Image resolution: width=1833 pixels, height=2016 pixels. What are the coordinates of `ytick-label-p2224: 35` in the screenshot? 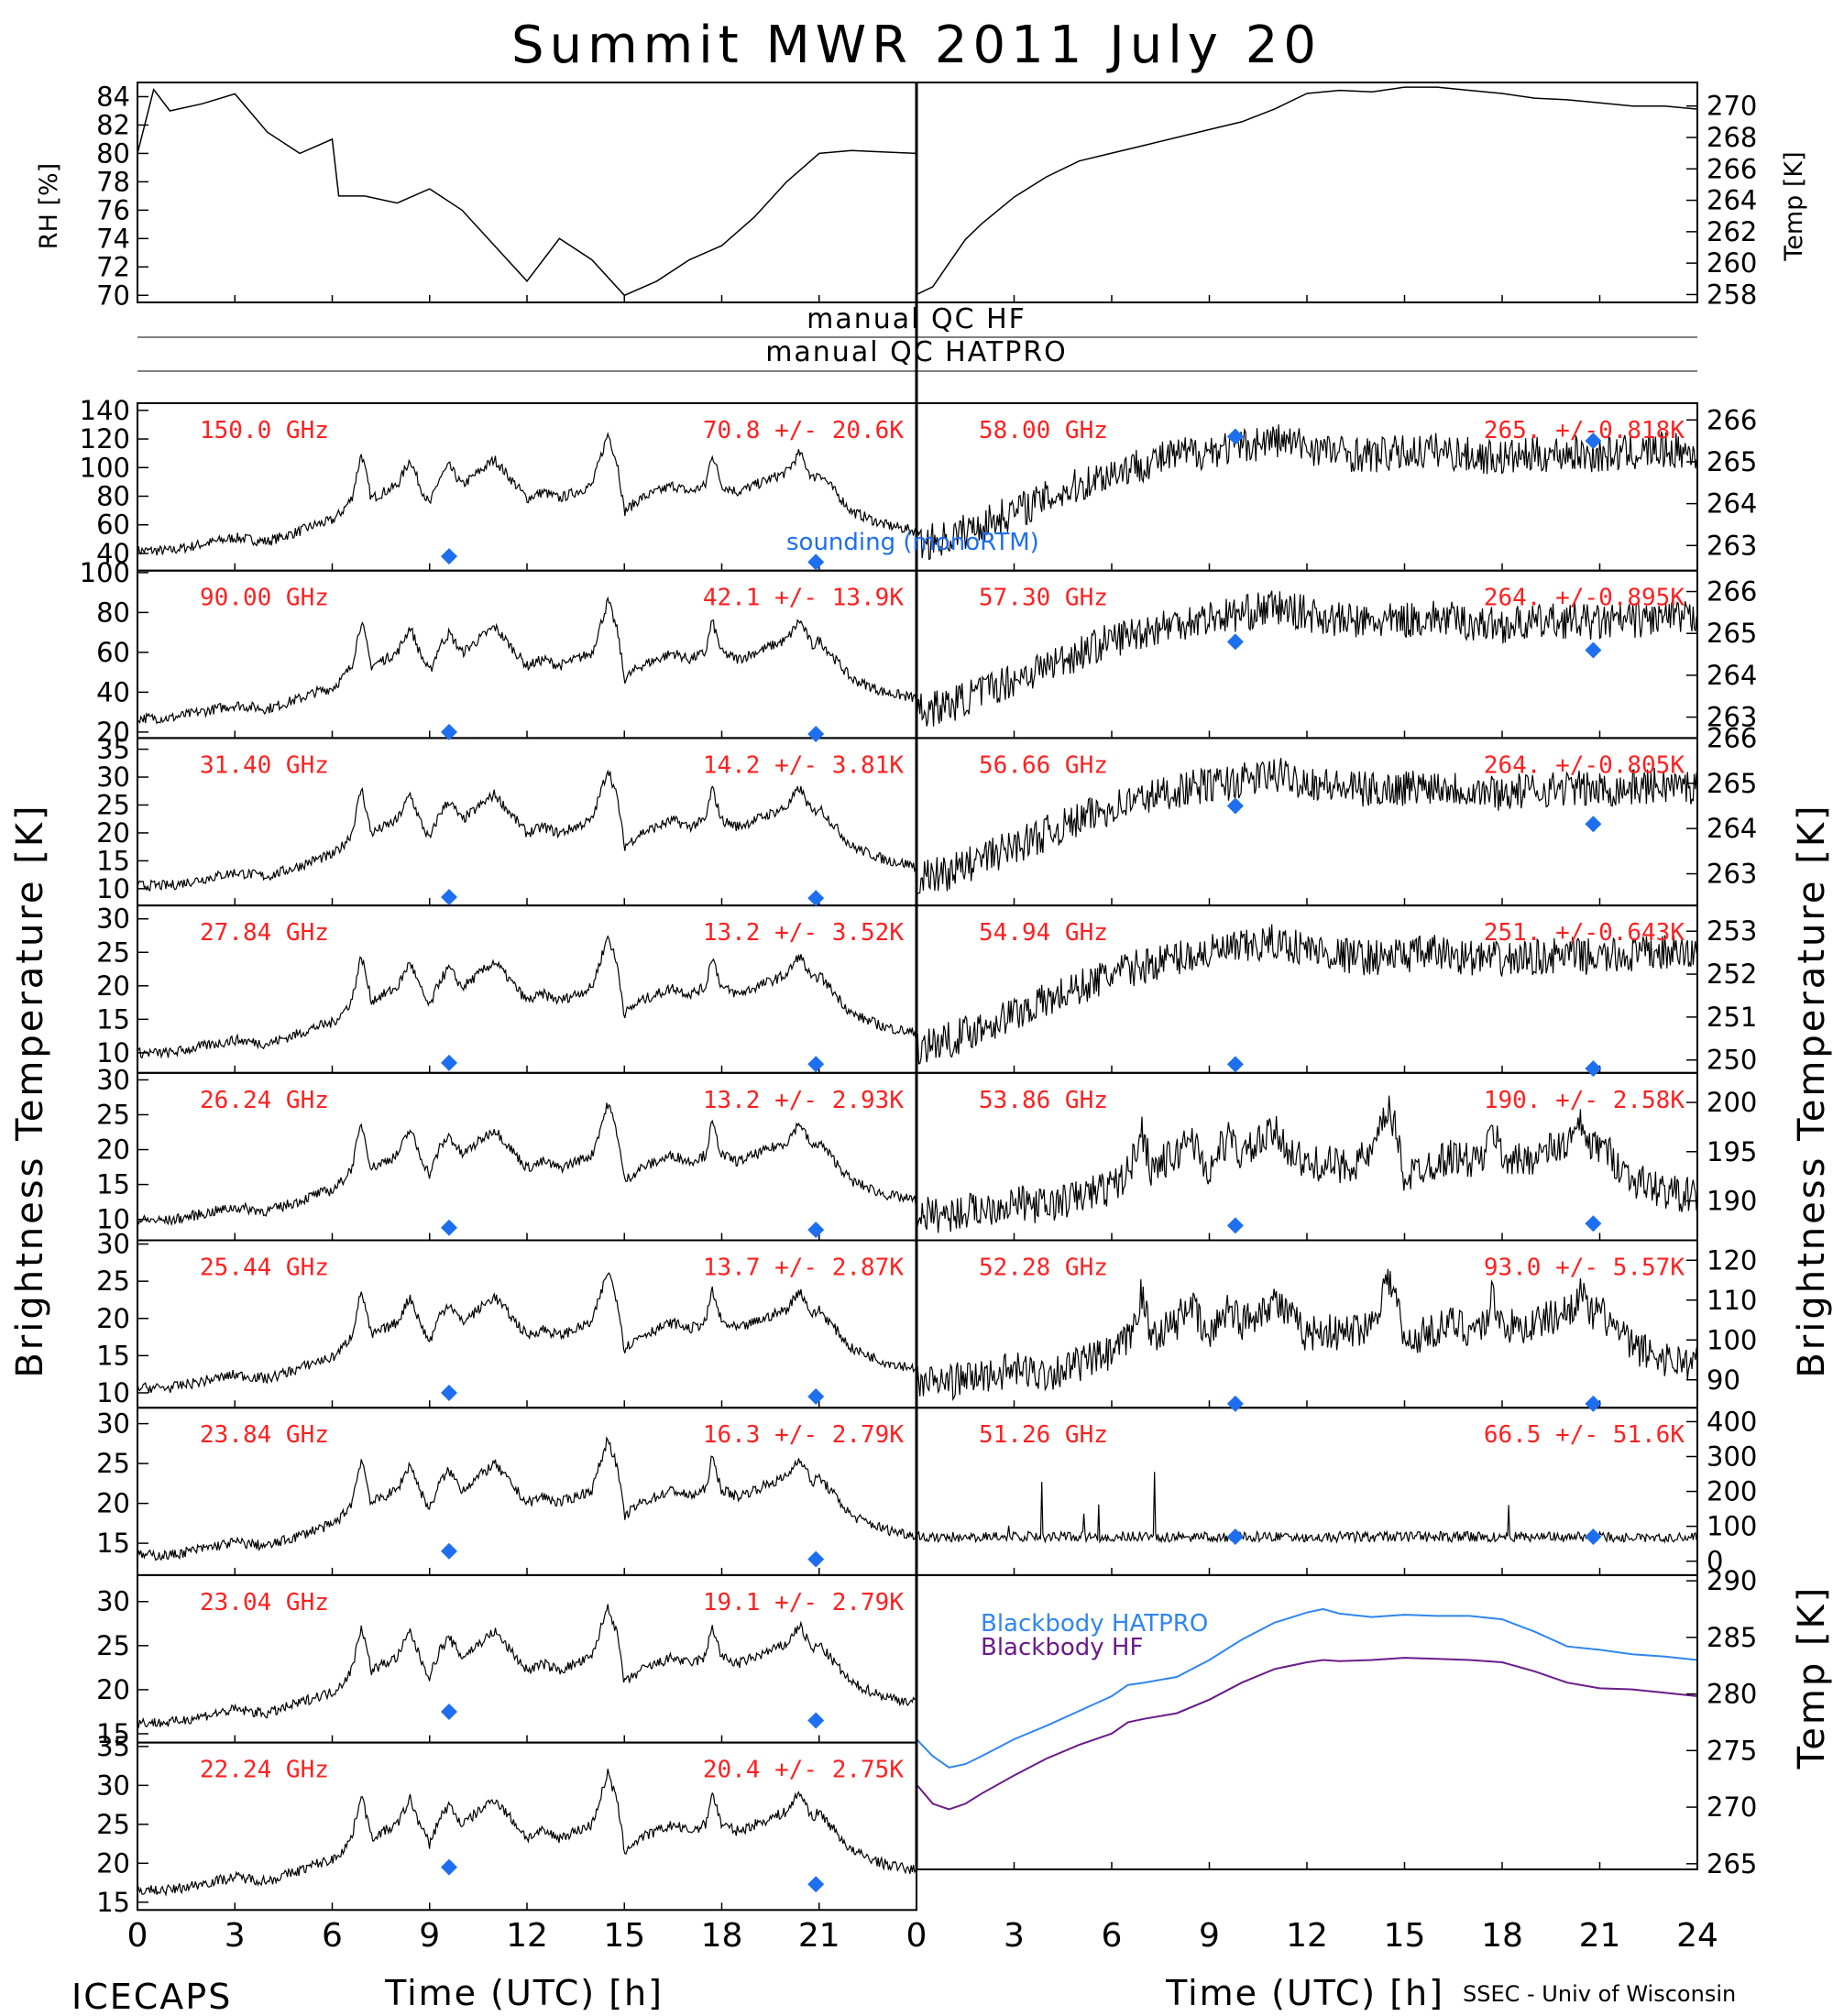 It's located at (113, 1746).